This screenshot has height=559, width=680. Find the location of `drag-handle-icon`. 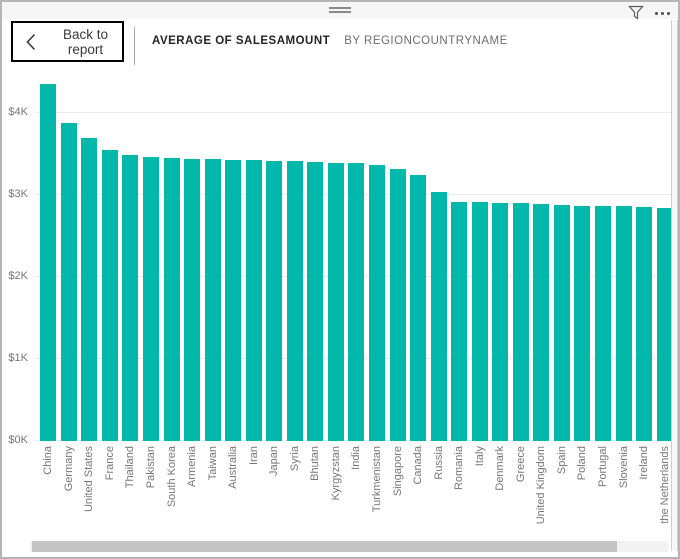

drag-handle-icon is located at coordinates (340, 11).